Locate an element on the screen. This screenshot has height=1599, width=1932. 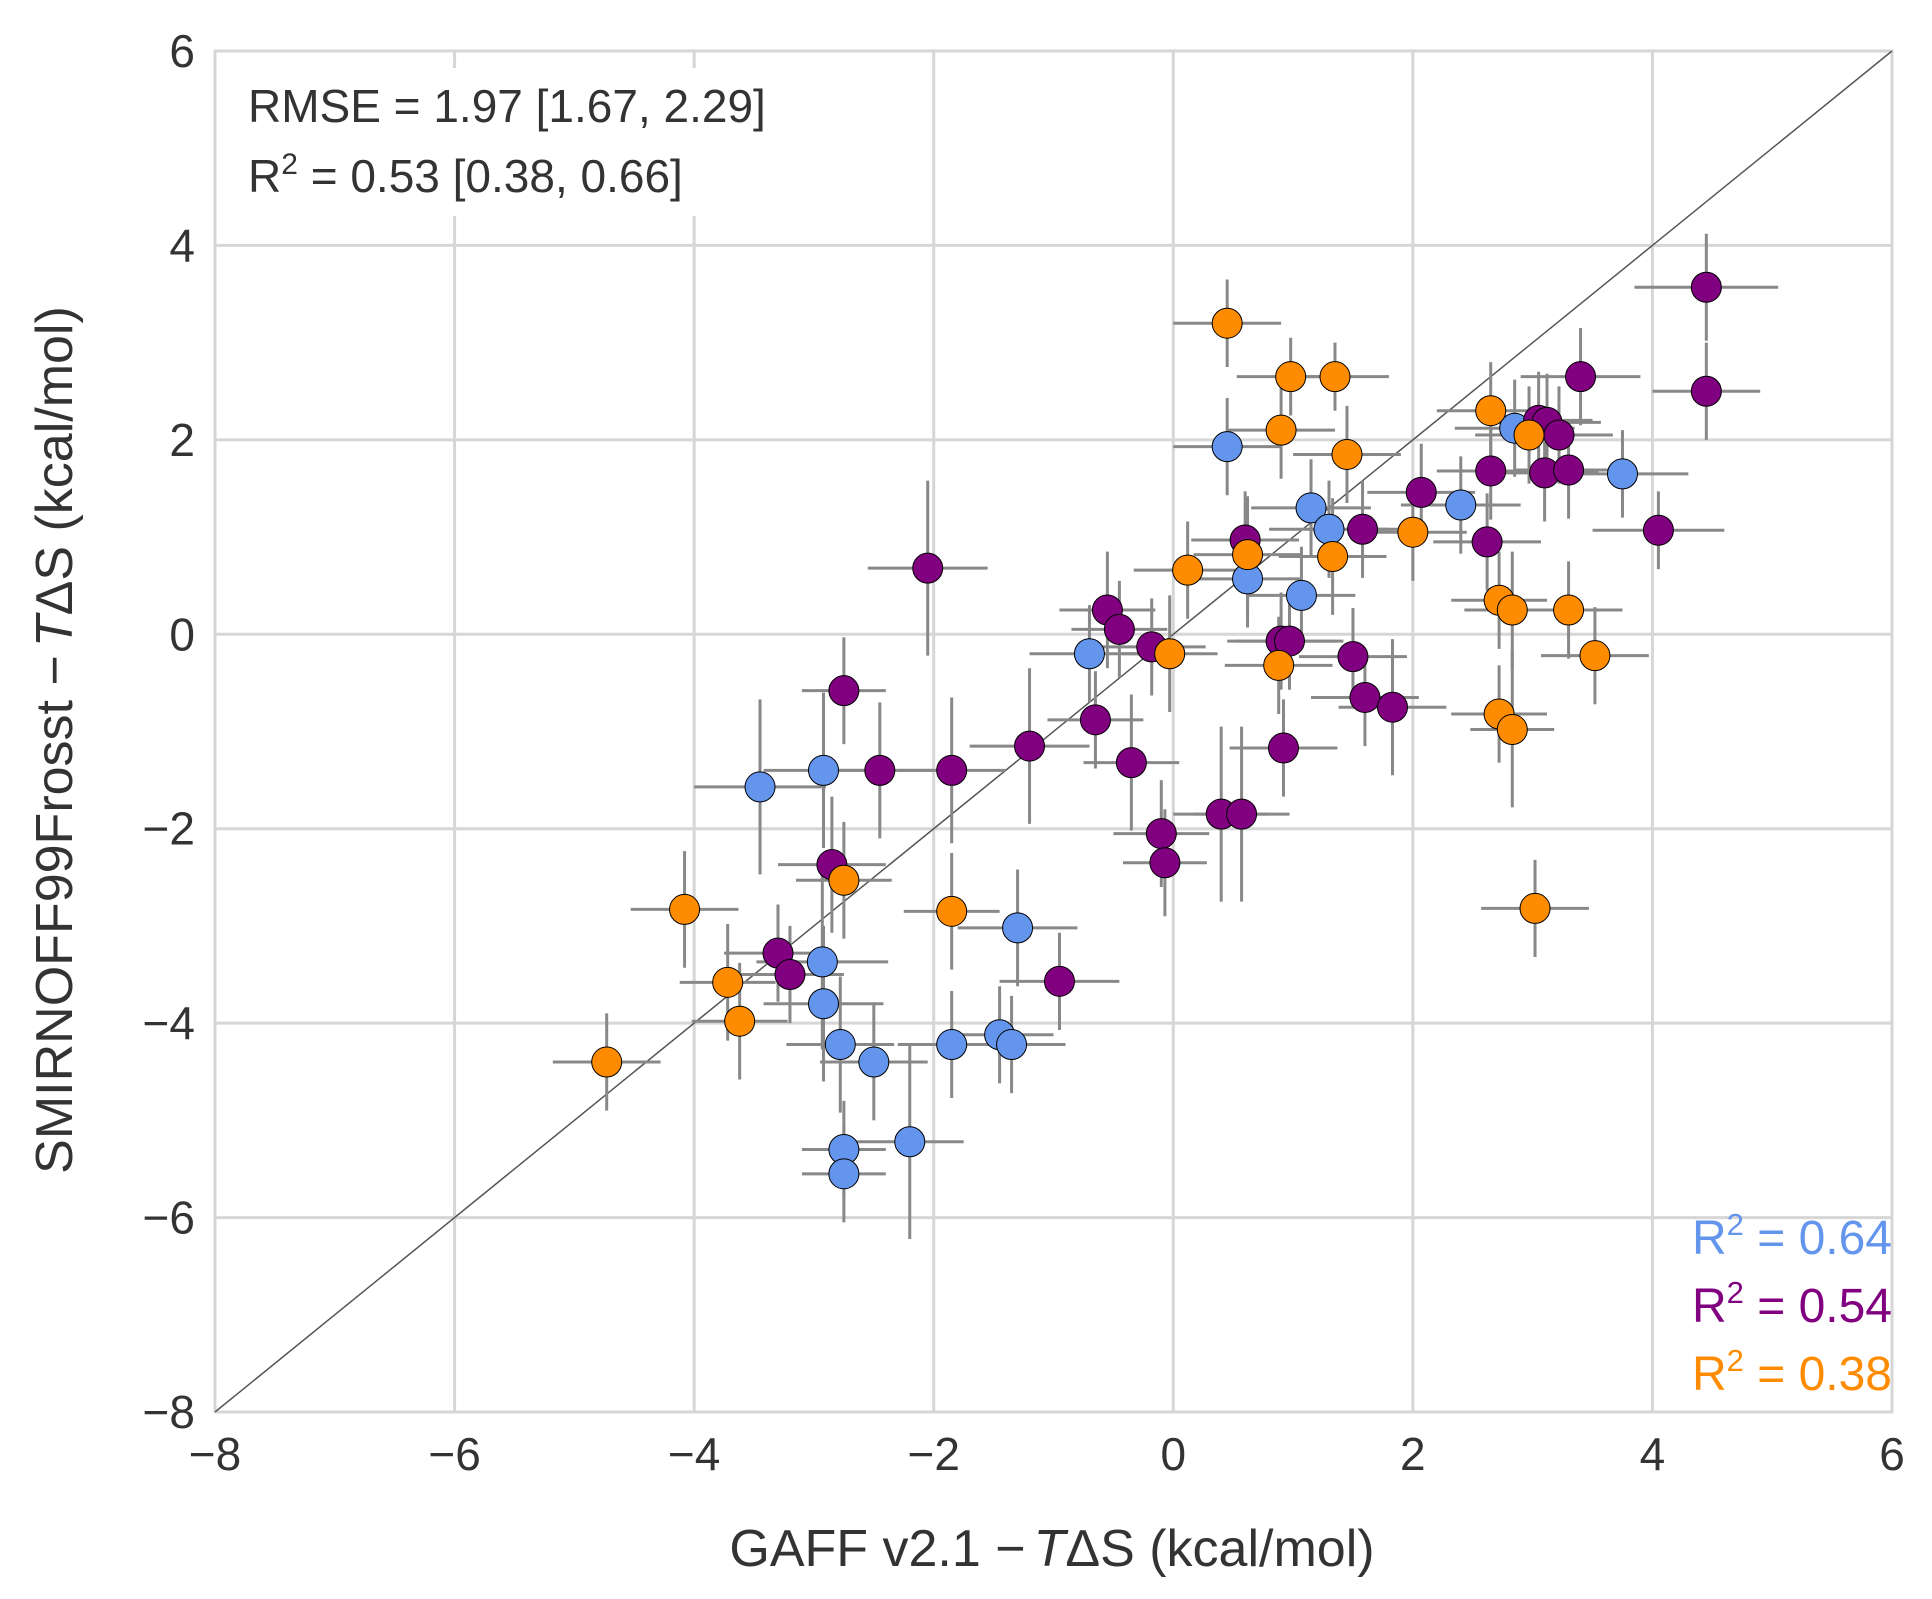
y-tick-label: −4 is located at coordinates (169, 1023).